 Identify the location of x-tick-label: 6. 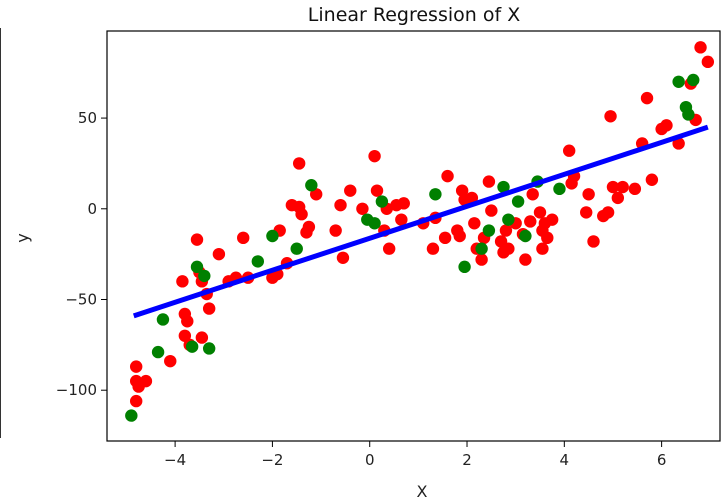
(662, 460).